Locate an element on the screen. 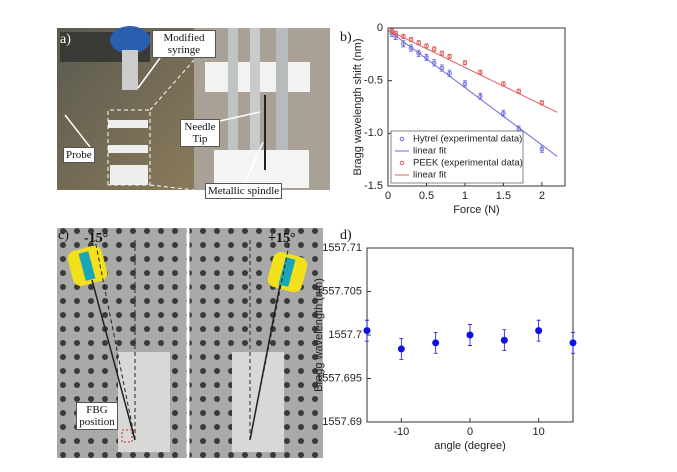 Image resolution: width=677 pixels, height=472 pixels. y-tick-label: 1557.7 is located at coordinates (345, 335).